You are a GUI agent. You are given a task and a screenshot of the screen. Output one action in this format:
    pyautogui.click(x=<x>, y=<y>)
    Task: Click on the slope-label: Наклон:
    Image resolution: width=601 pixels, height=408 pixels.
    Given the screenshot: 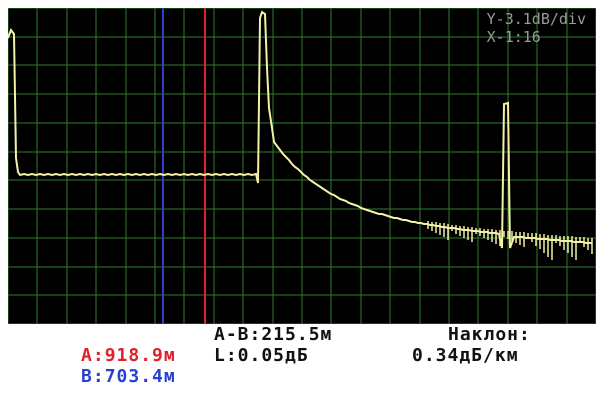 What is the action you would take?
    pyautogui.click(x=489, y=334)
    